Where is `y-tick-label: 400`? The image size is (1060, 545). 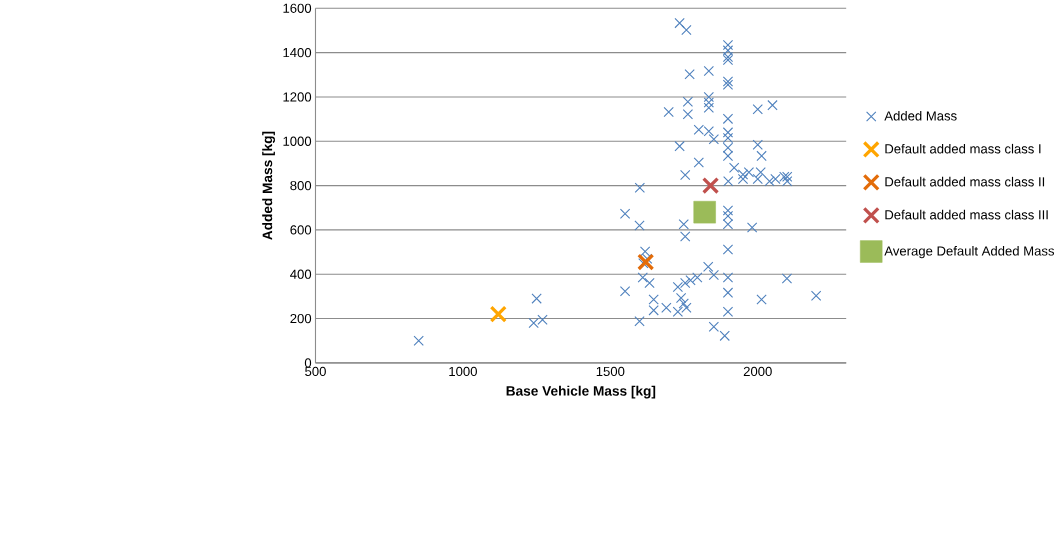
y-tick-label: 400 is located at coordinates (301, 274).